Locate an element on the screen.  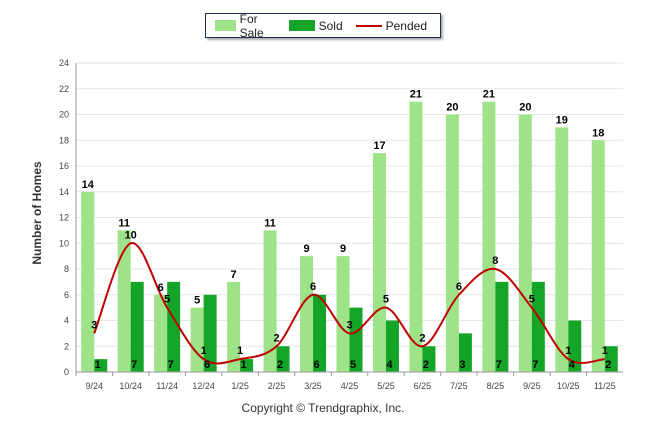
y-tick-label: 20 is located at coordinates (64, 115).